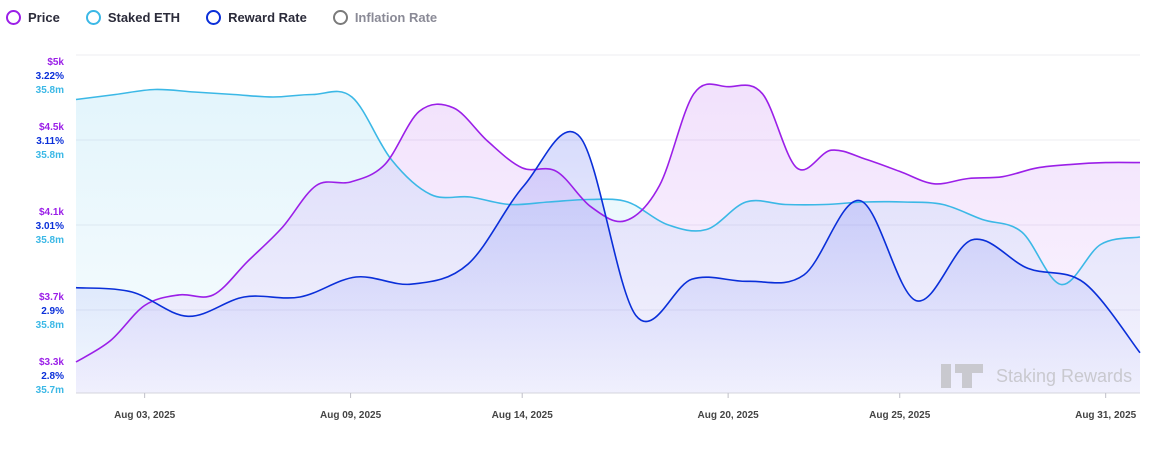 The width and height of the screenshot is (1170, 455). What do you see at coordinates (144, 17) in the screenshot?
I see `legend-label-staked-eth: Staked ETH` at bounding box center [144, 17].